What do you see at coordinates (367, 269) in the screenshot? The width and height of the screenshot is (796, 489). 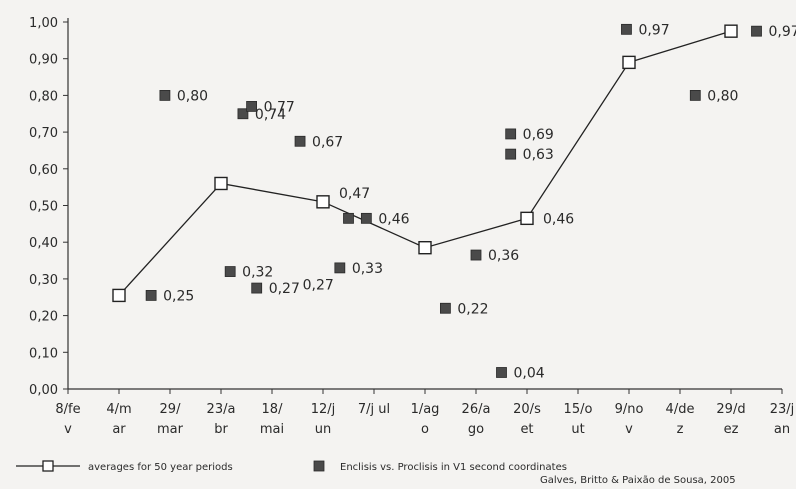 I see `scatter-point-label: 0,33` at bounding box center [367, 269].